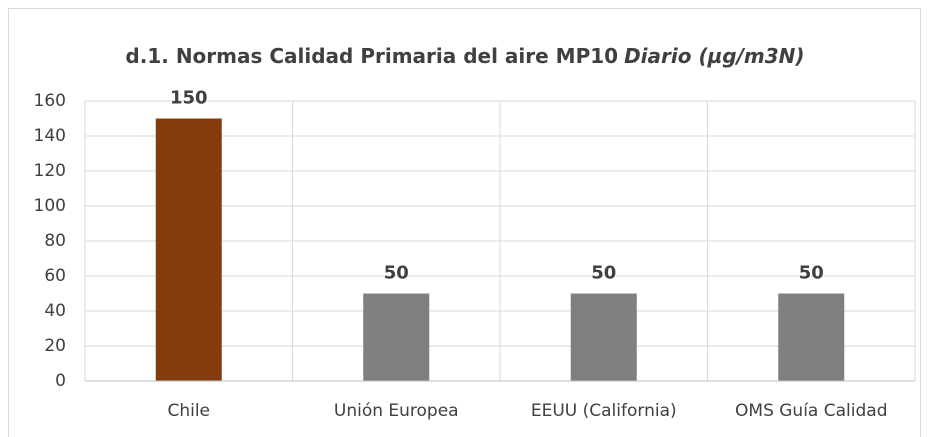  I want to click on x-tick-label: Unión Europea, so click(396, 411).